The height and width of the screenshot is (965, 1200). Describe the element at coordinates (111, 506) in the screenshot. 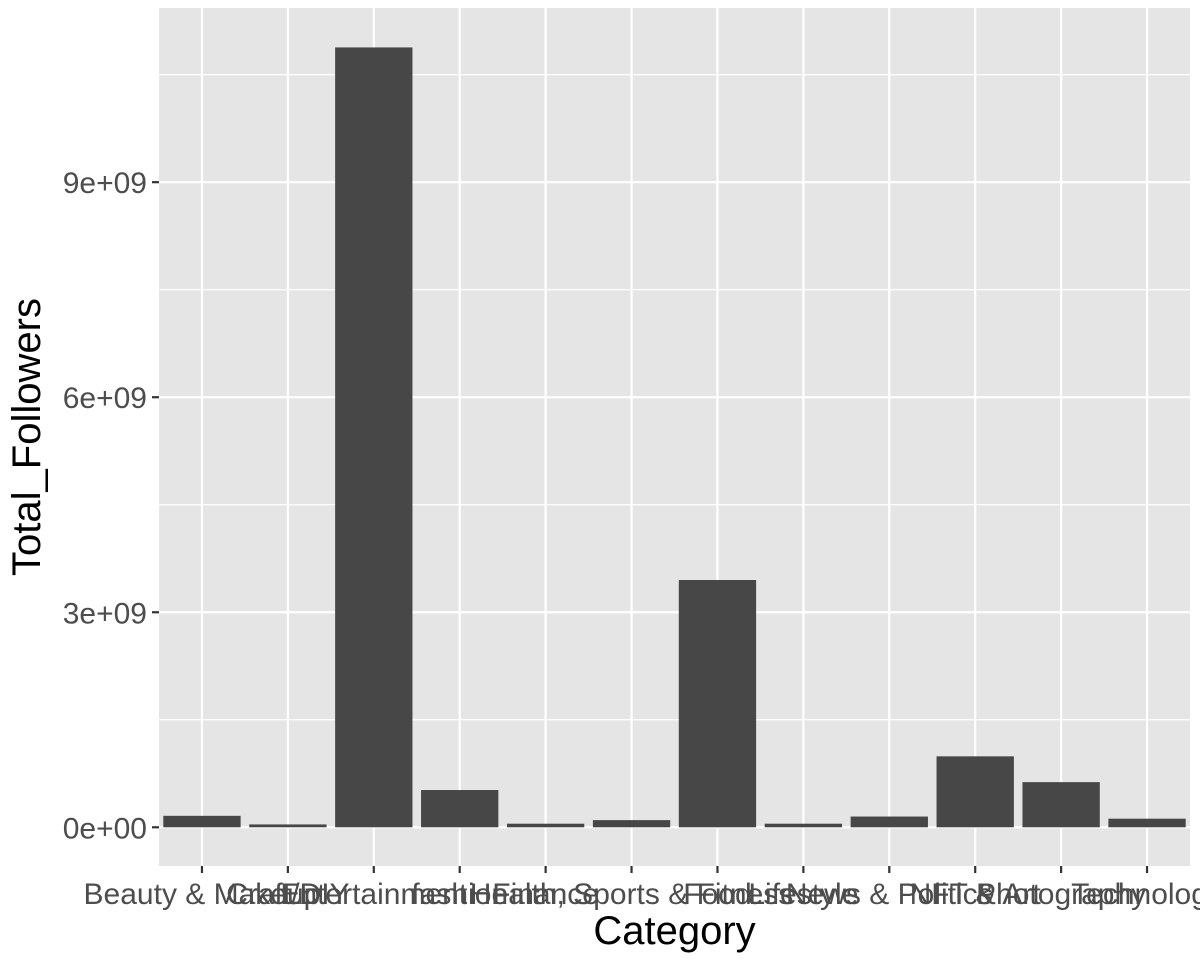

I see `y-axis: 0e+00 3e+09 6e+09 9e+09` at that location.